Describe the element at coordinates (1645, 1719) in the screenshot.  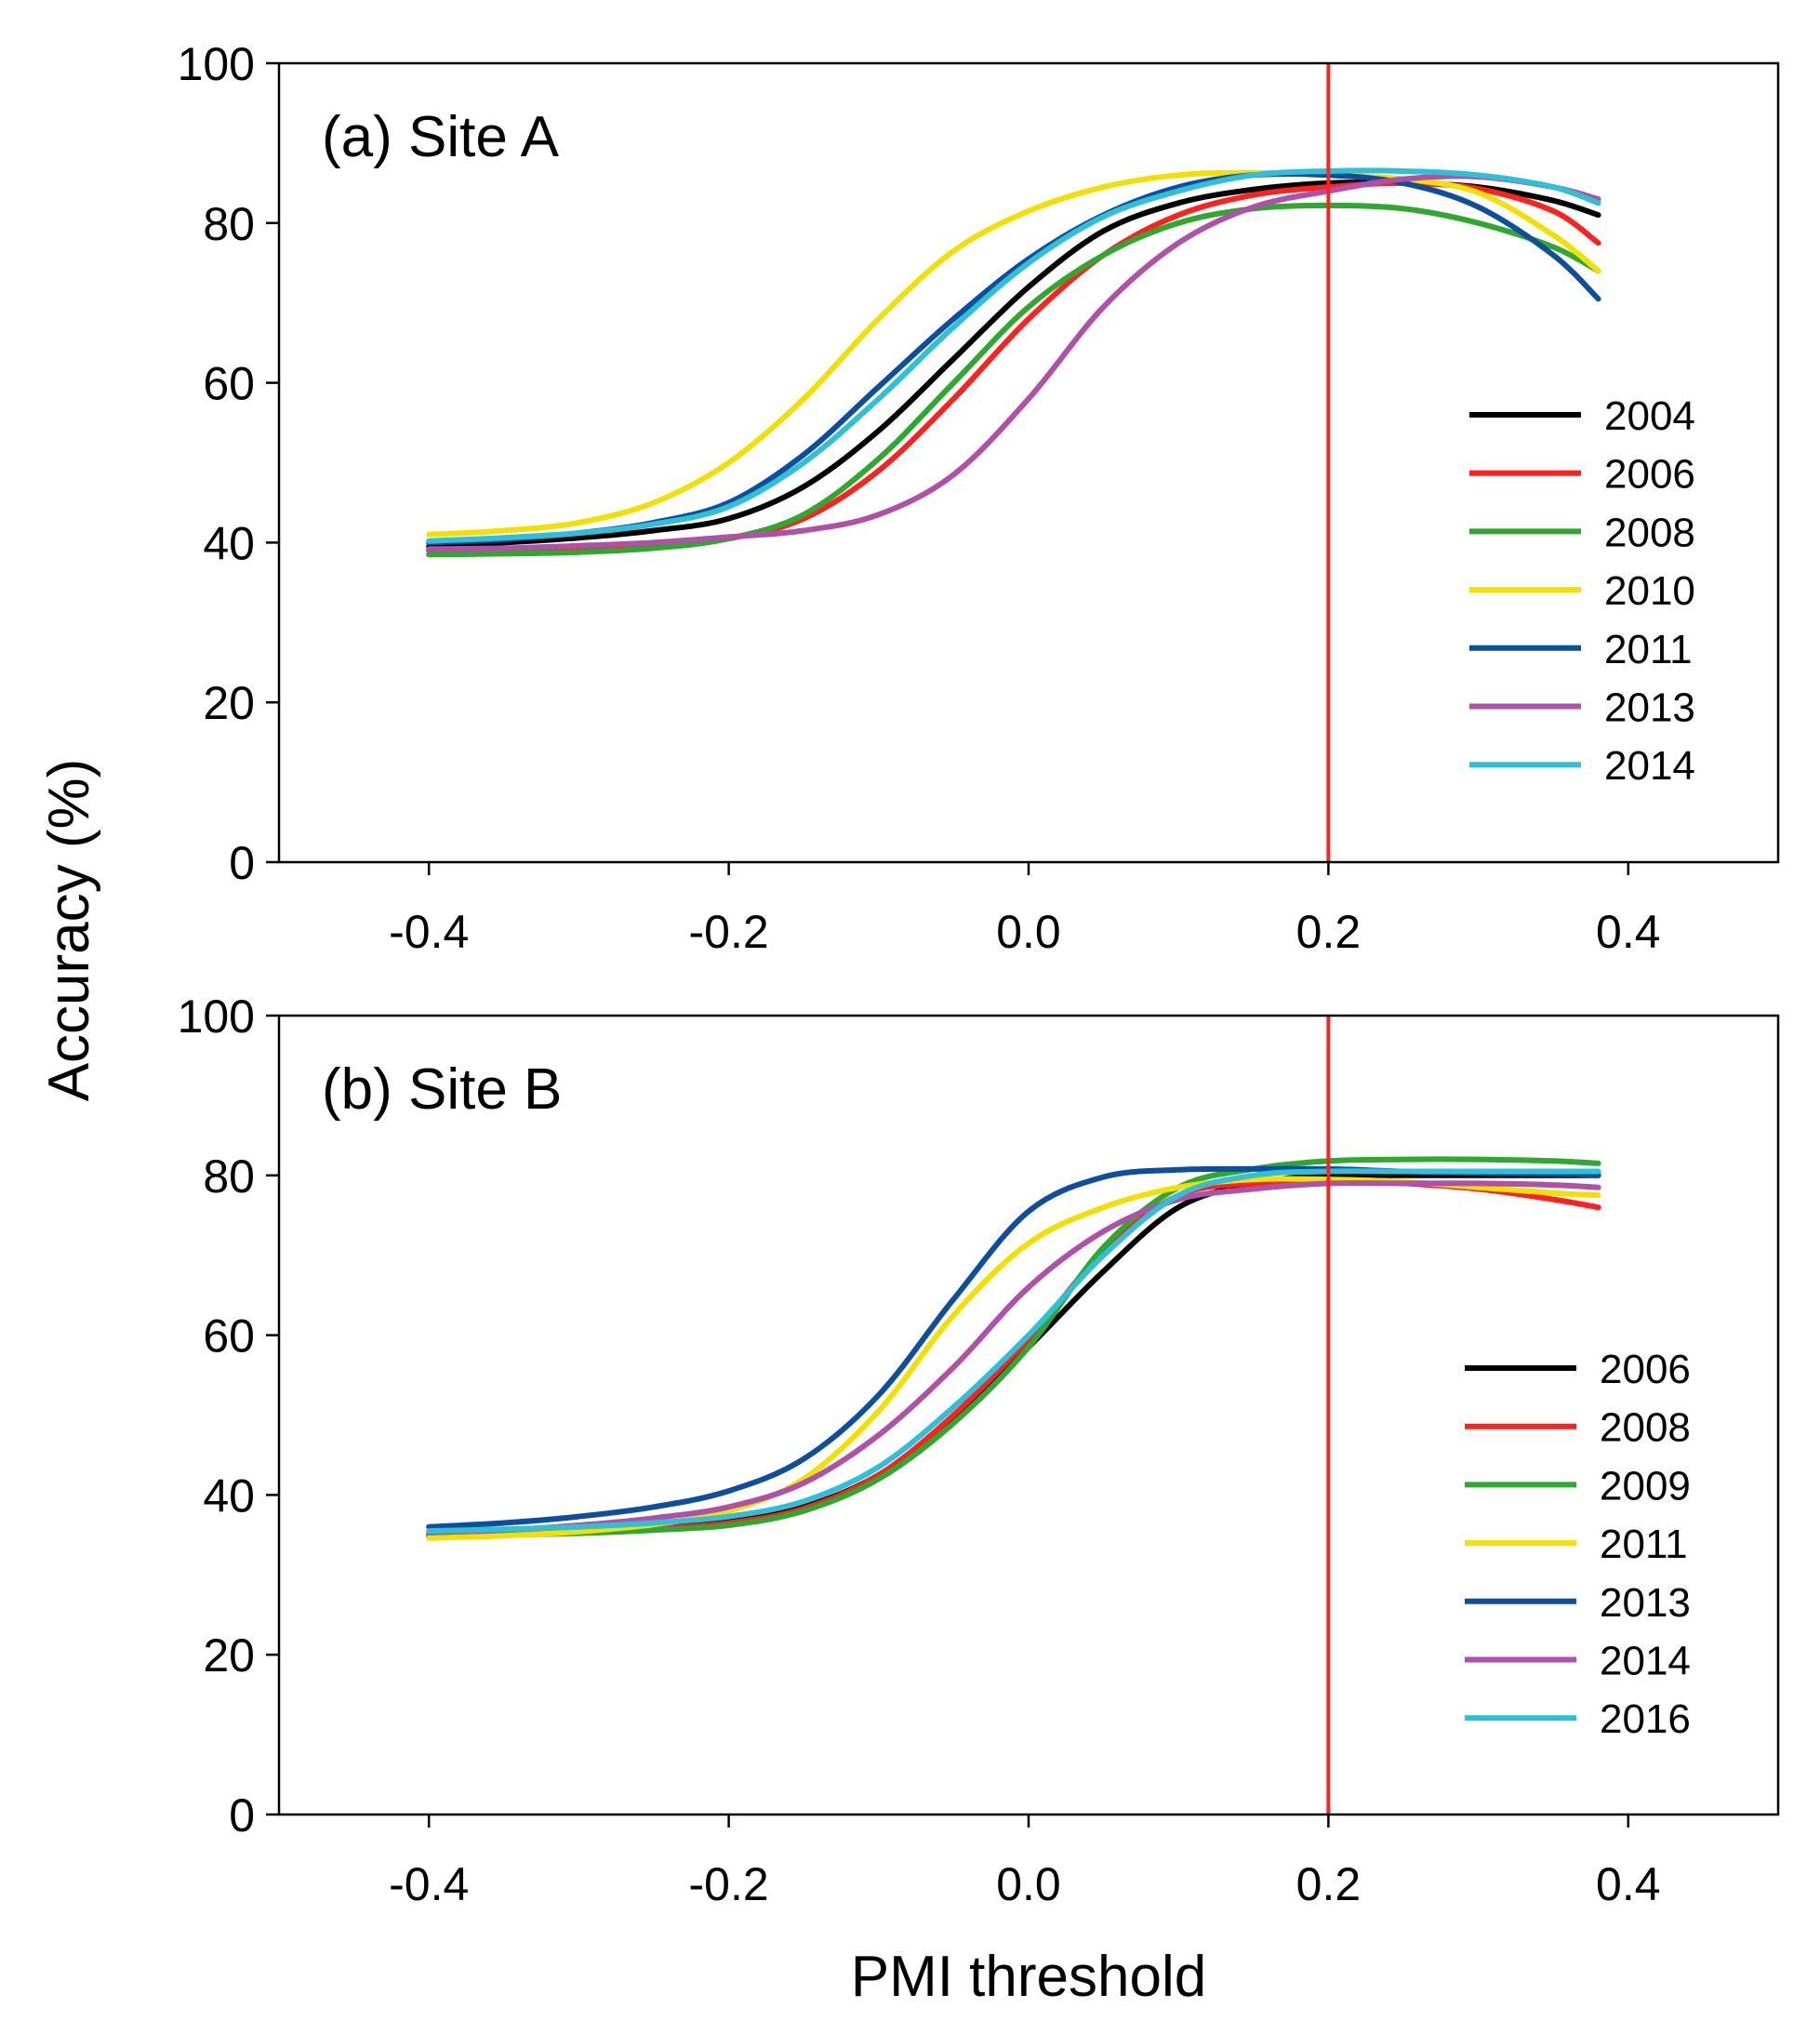
I see `legend-label-2016: 2016` at that location.